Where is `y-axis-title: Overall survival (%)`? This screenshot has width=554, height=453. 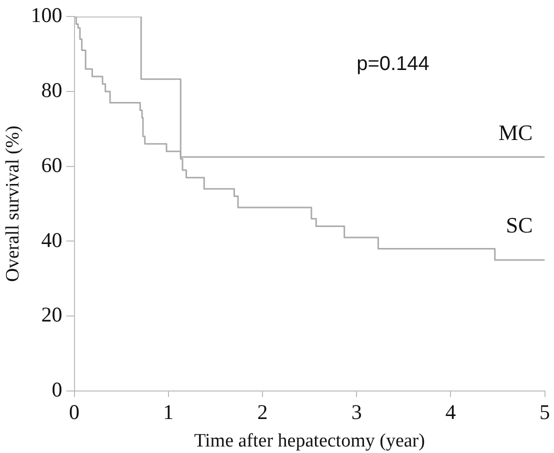 y-axis-title: Overall survival (%) is located at coordinates (13, 204).